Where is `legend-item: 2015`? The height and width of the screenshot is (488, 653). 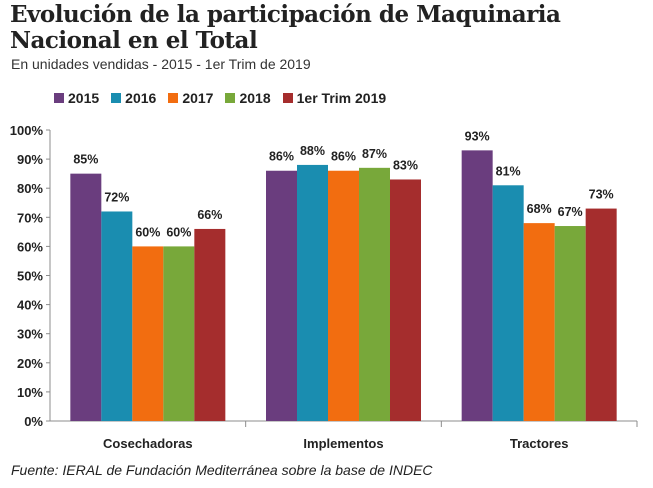 legend-item: 2015 is located at coordinates (76, 98).